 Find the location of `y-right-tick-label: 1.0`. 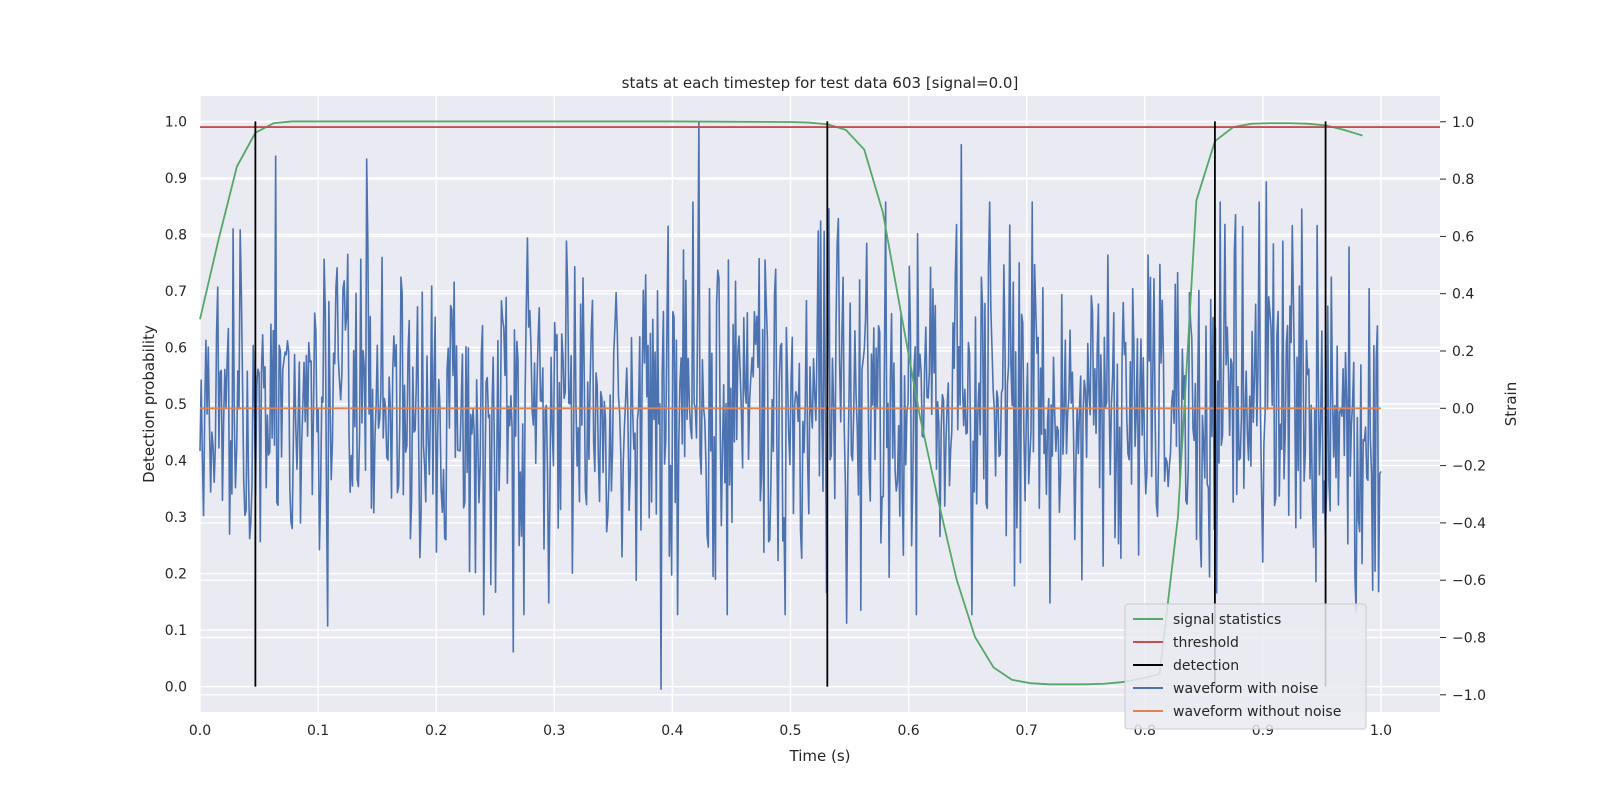

y-right-tick-label: 1.0 is located at coordinates (1463, 123).